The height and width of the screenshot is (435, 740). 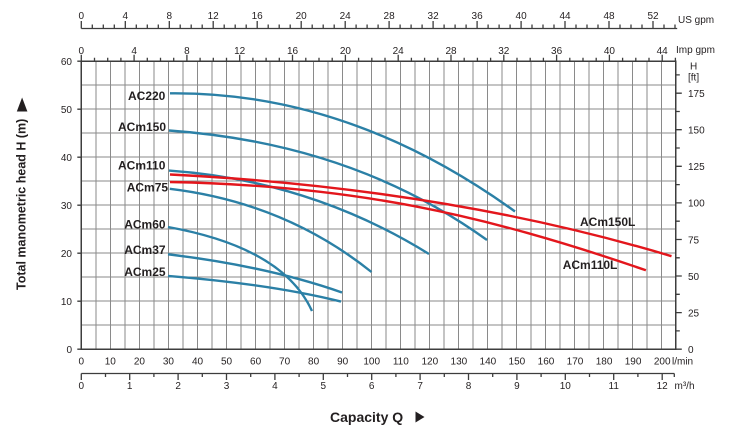 What do you see at coordinates (314, 362) in the screenshot?
I see `svg-text: 80` at bounding box center [314, 362].